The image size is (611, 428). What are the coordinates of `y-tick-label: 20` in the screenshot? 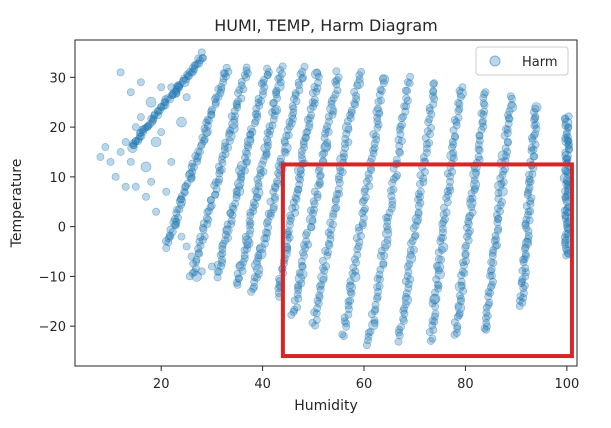 It's located at (57, 128).